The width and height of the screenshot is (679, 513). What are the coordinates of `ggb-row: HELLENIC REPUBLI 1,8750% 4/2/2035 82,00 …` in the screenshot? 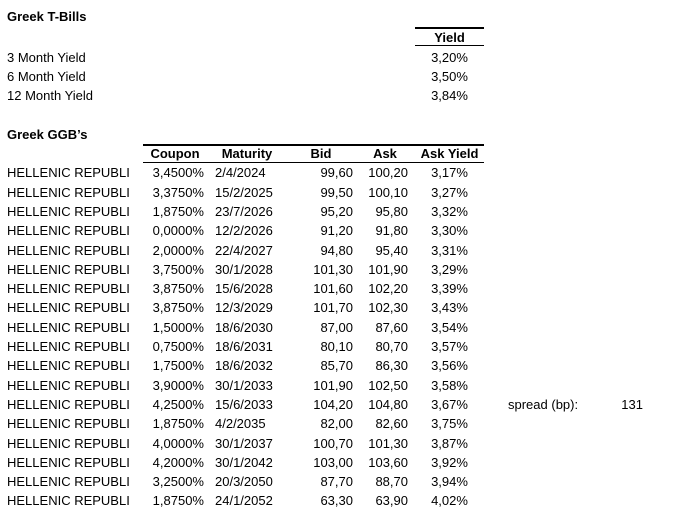 It's located at (339, 423).